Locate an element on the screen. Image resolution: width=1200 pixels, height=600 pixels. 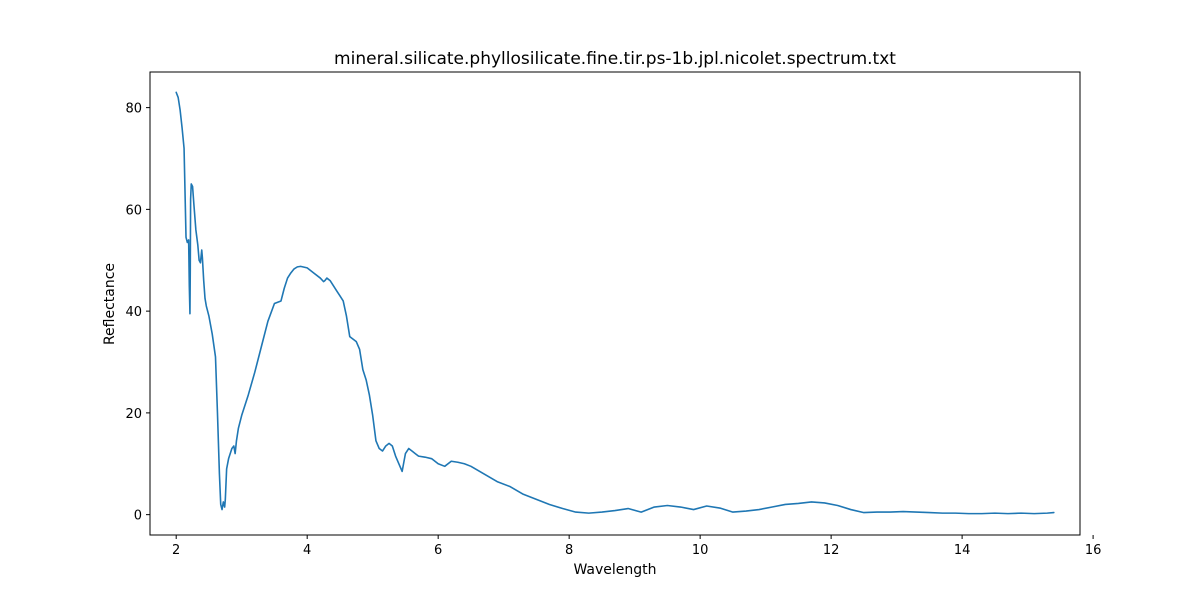
x-tick-label: 12 is located at coordinates (831, 550).